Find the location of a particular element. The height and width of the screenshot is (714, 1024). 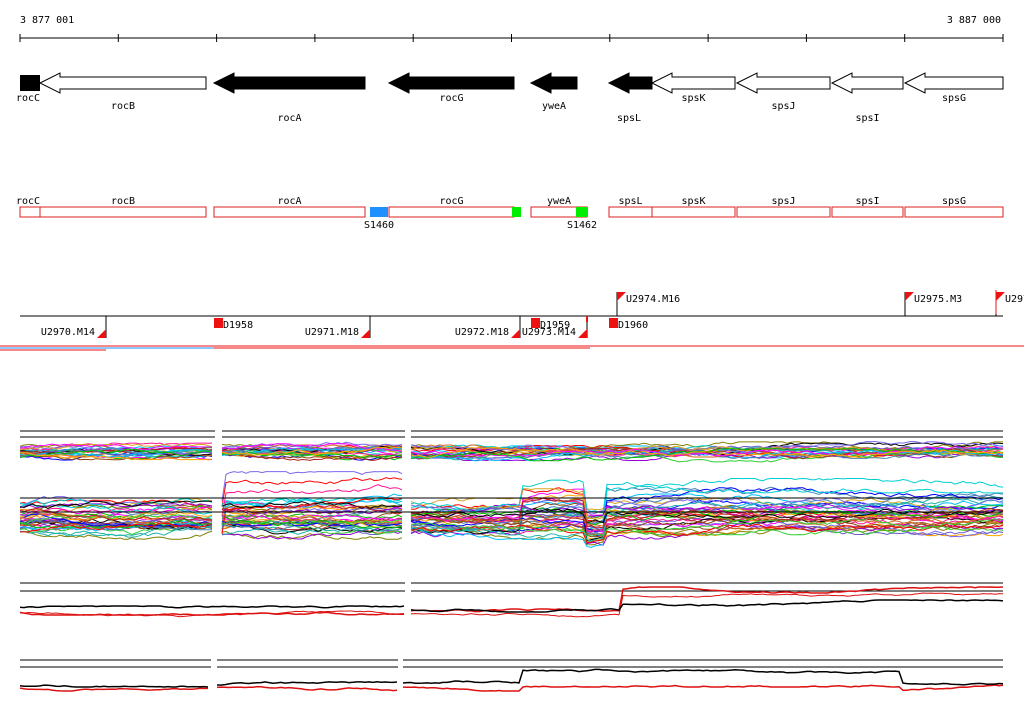

feature-label: D1960 is located at coordinates (633, 325).